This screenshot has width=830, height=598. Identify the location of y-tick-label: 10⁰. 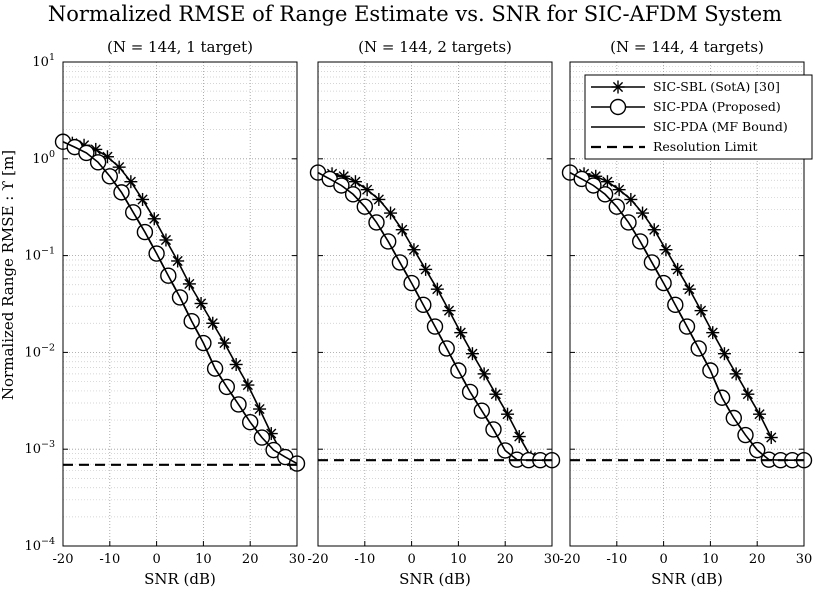
(43, 158).